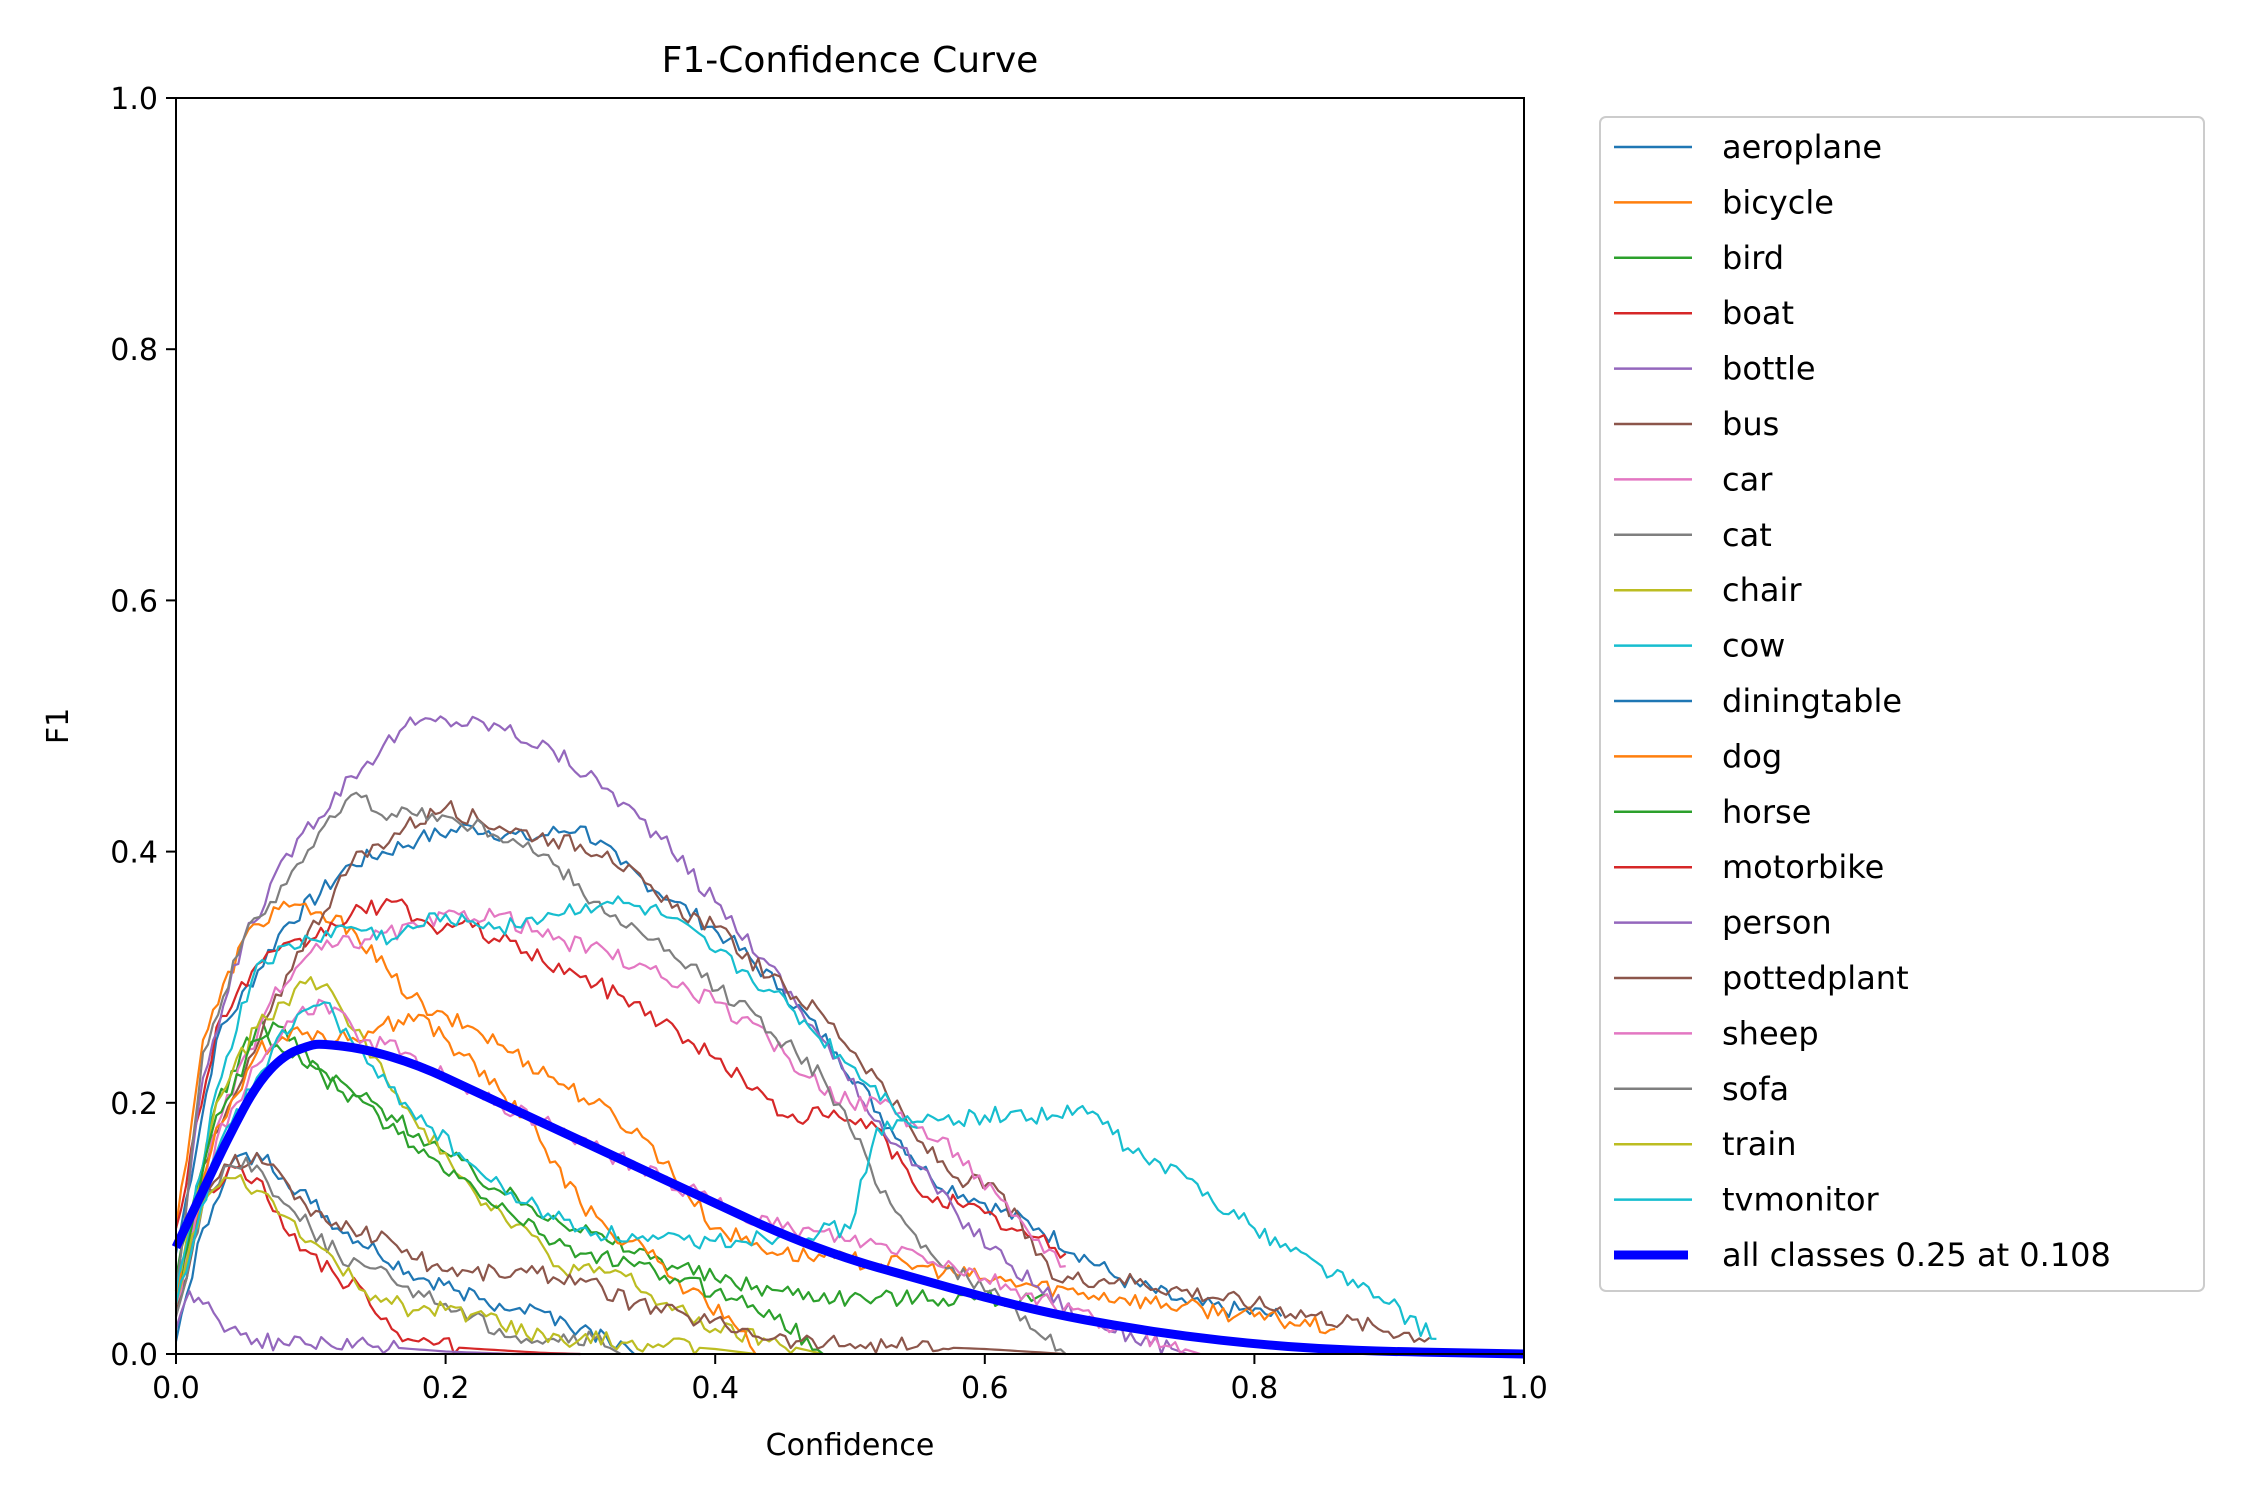 The image size is (2250, 1500). I want to click on legend-label: bicycle, so click(1778, 202).